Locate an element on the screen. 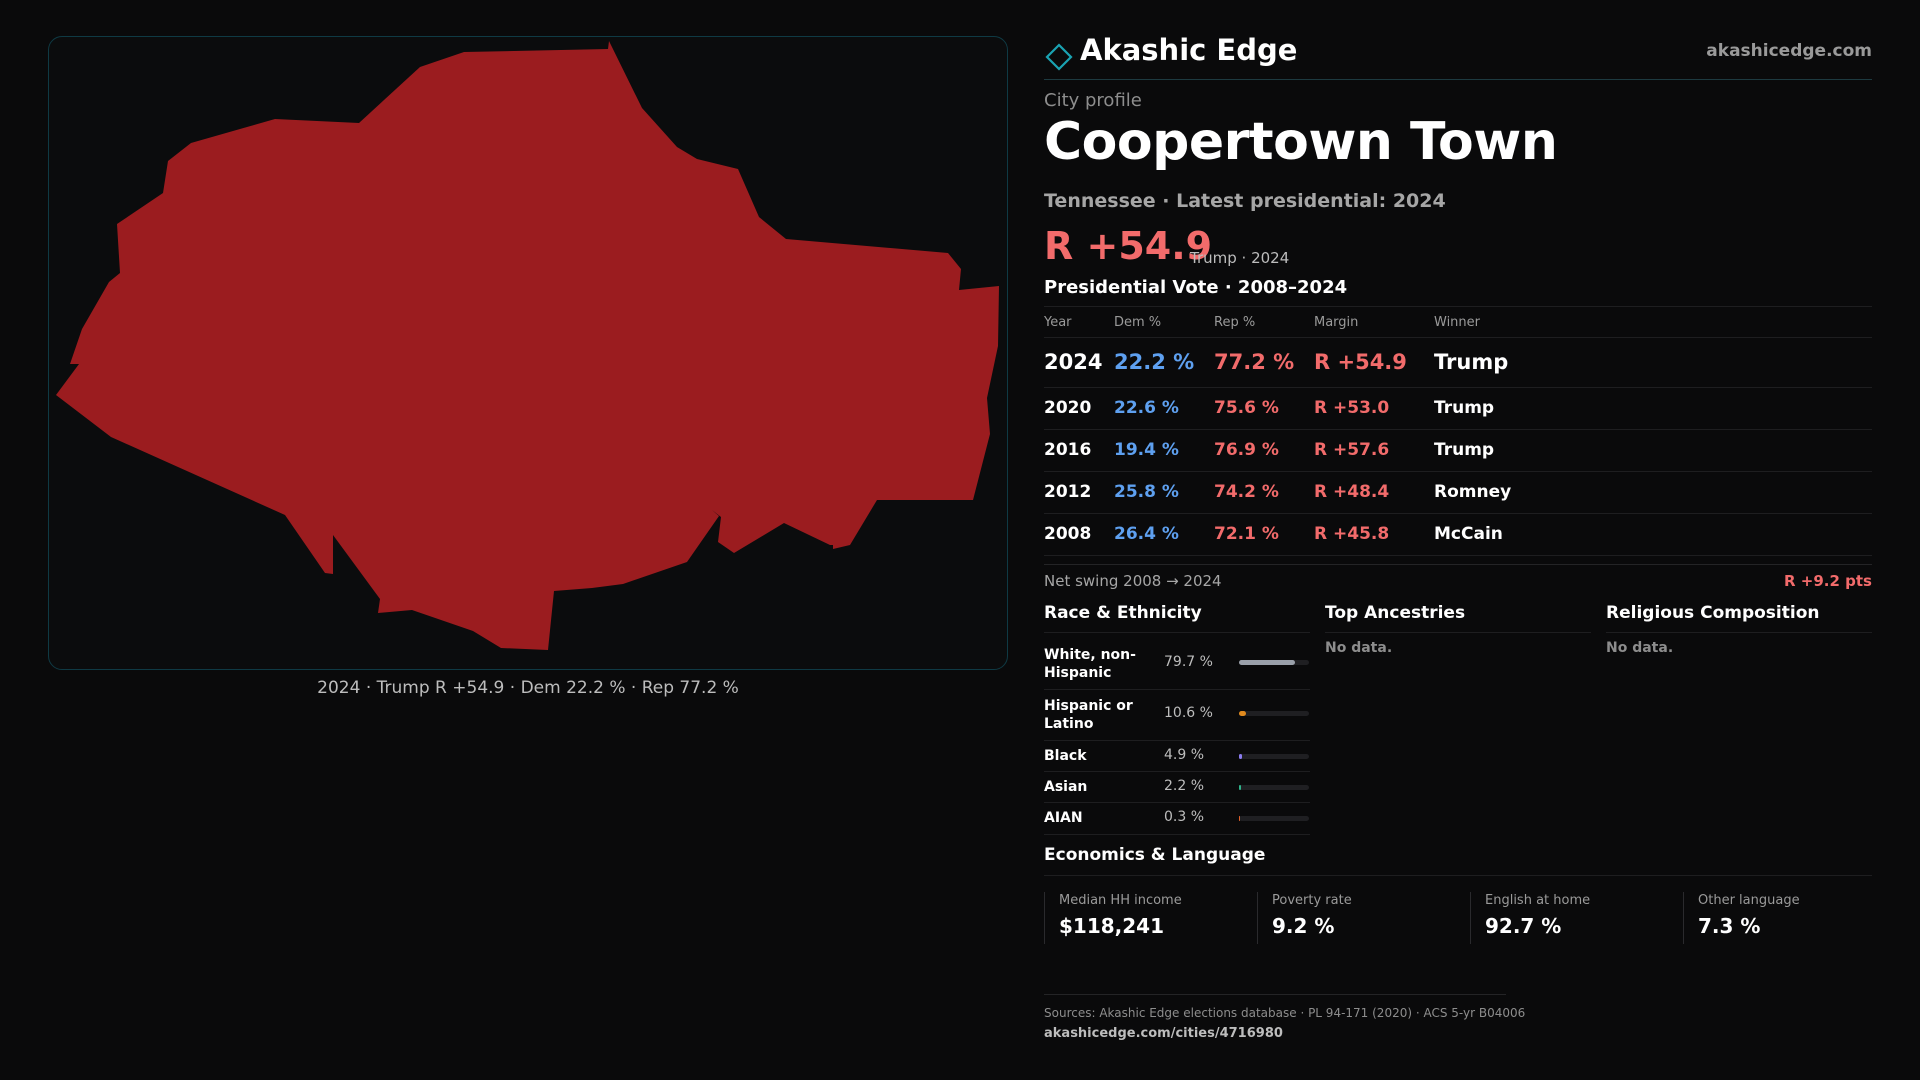 This screenshot has width=1920, height=1080. row-dem: 26.4 % is located at coordinates (1146, 534).